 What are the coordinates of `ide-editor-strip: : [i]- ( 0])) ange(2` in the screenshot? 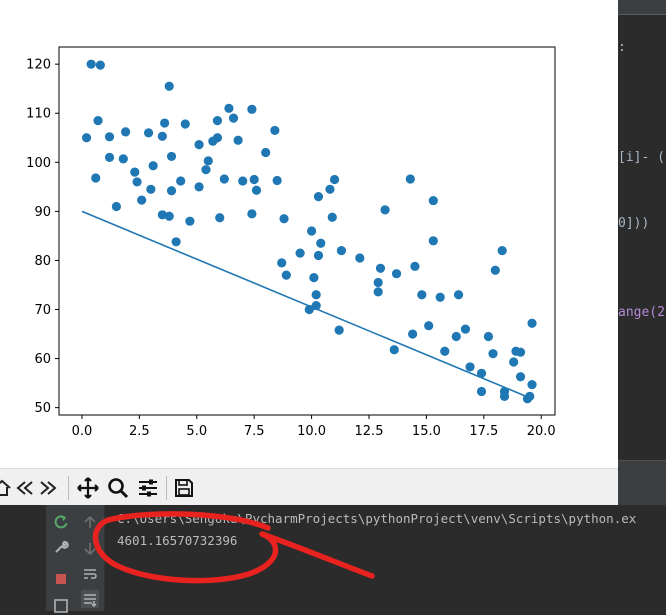 It's located at (642, 252).